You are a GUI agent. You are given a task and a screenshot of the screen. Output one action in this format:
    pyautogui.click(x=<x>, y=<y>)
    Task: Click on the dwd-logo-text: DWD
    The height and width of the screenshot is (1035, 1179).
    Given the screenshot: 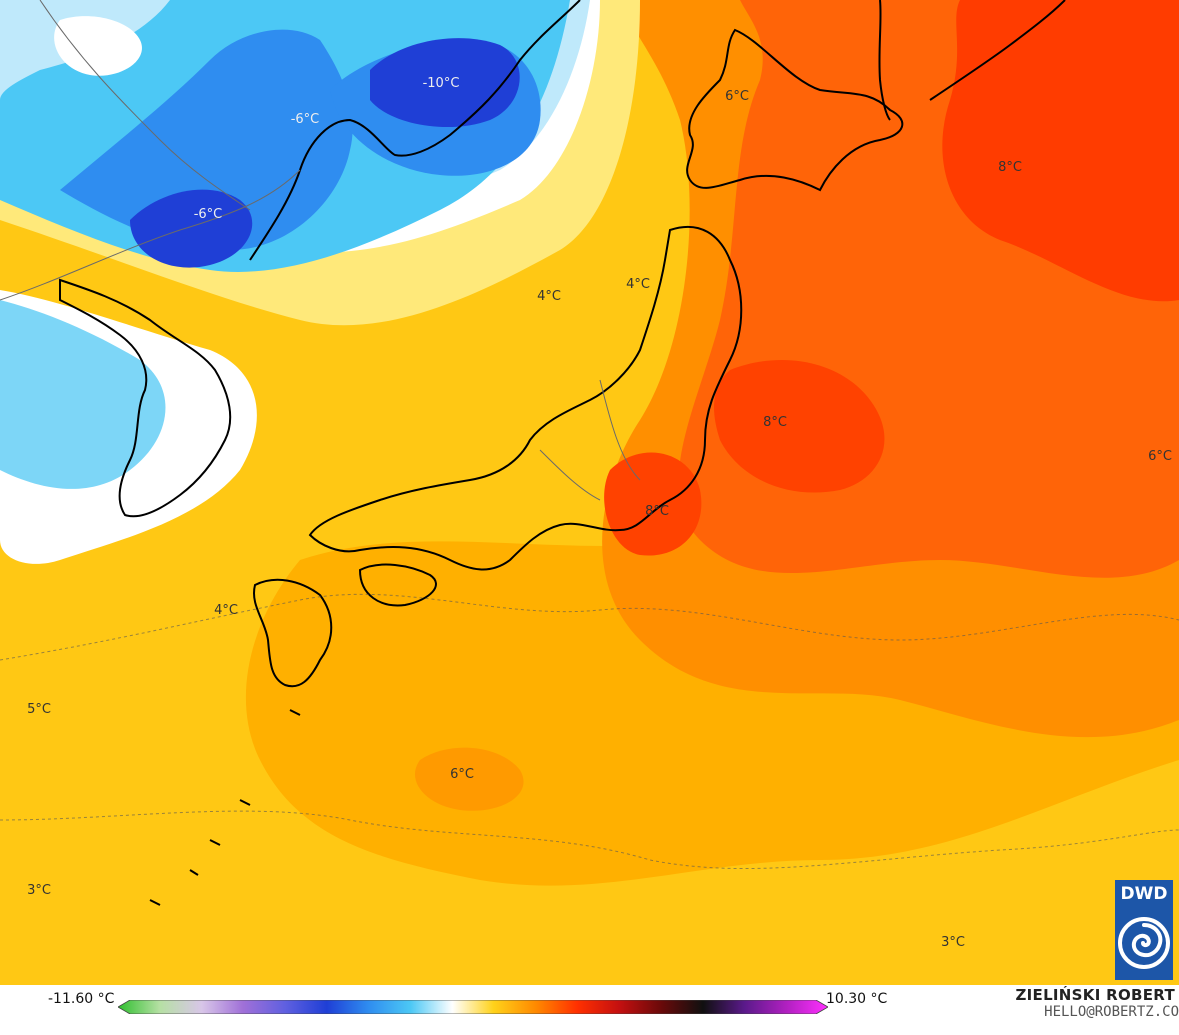 What is the action you would take?
    pyautogui.click(x=1144, y=894)
    